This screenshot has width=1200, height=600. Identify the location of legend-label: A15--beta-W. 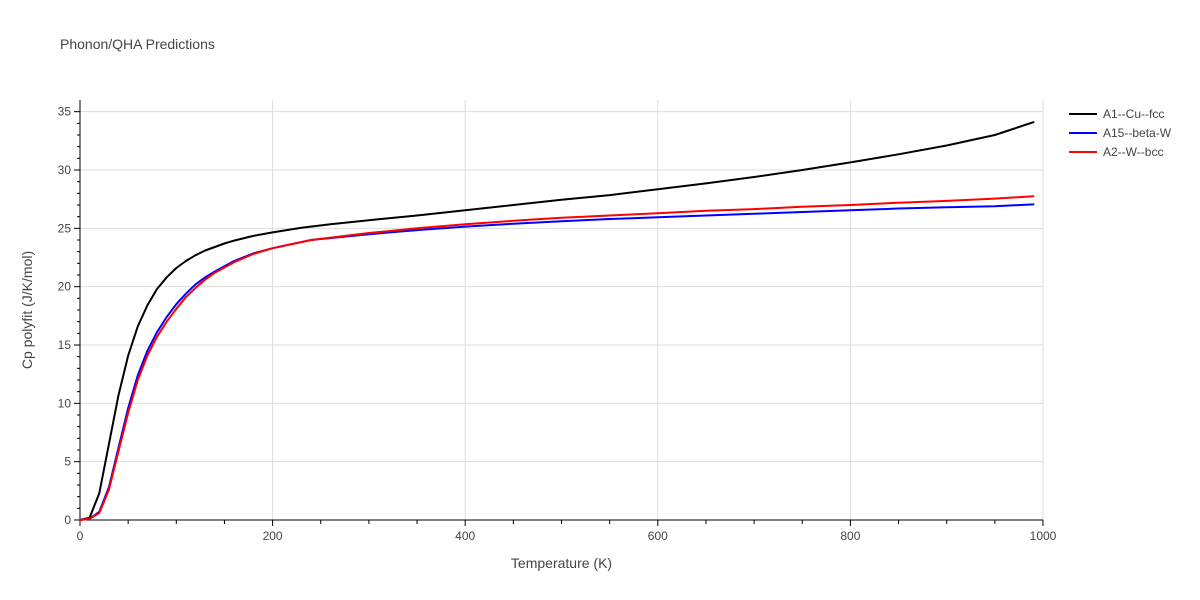
(1137, 133).